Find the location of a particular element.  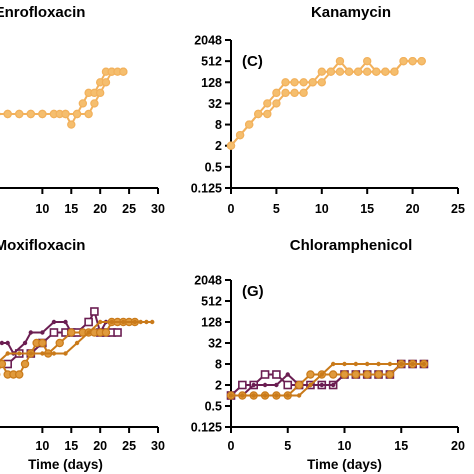

y-tick-label: 0.5 is located at coordinates (213, 407).